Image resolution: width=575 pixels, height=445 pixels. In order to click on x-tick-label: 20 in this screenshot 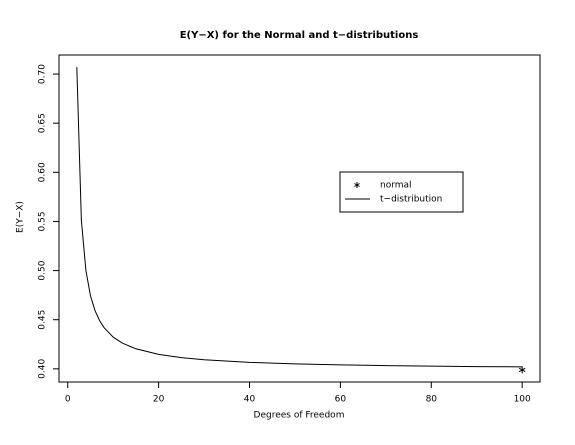, I will do `click(159, 400)`.